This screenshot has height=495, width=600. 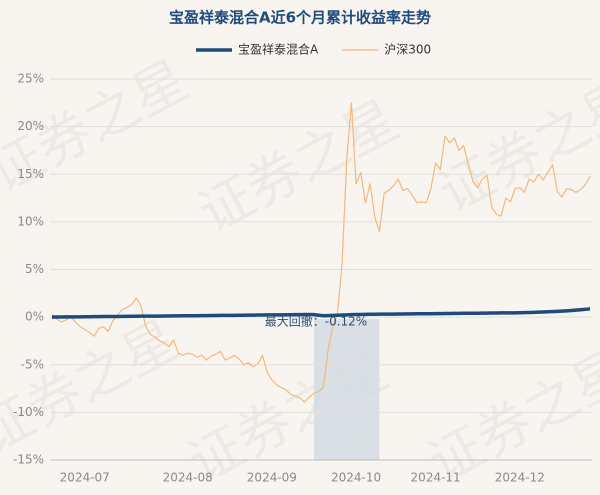 I want to click on y-tick-label: 20%, so click(x=30, y=126).